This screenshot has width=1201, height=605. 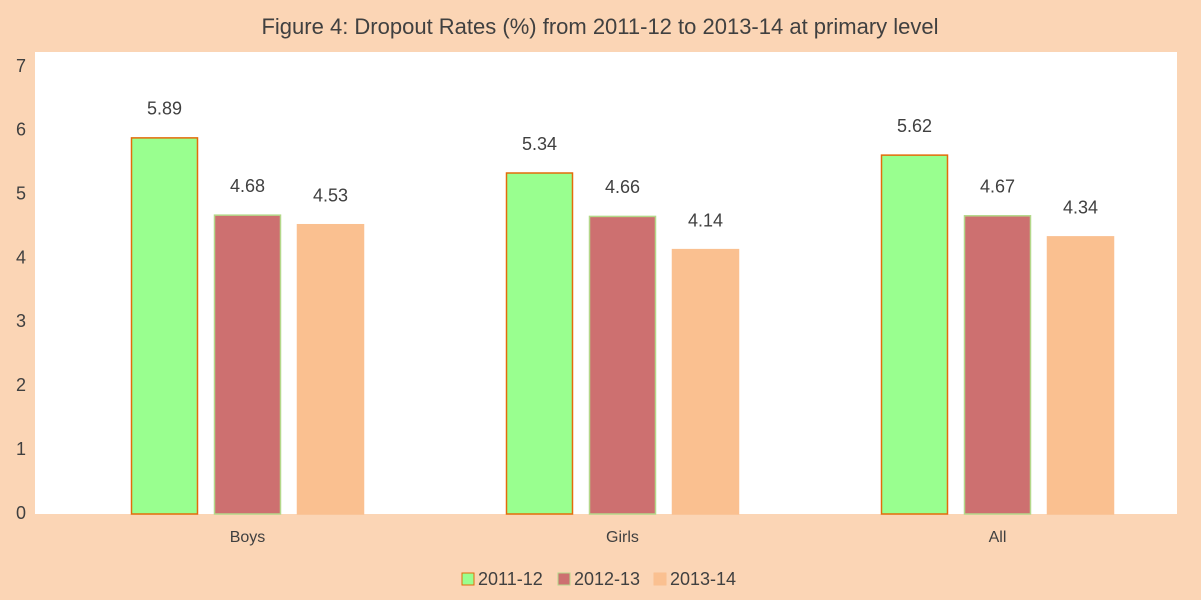 I want to click on y-tick-label: 3, so click(x=21, y=321).